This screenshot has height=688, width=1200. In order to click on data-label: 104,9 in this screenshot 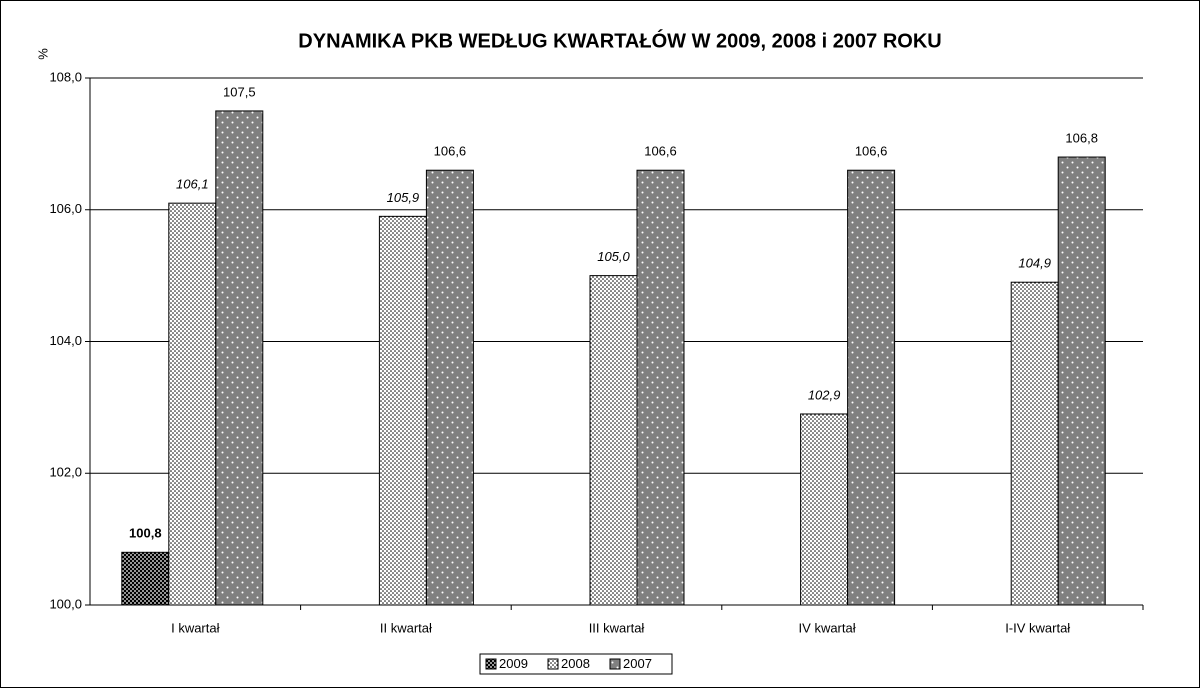, I will do `click(1034, 263)`.